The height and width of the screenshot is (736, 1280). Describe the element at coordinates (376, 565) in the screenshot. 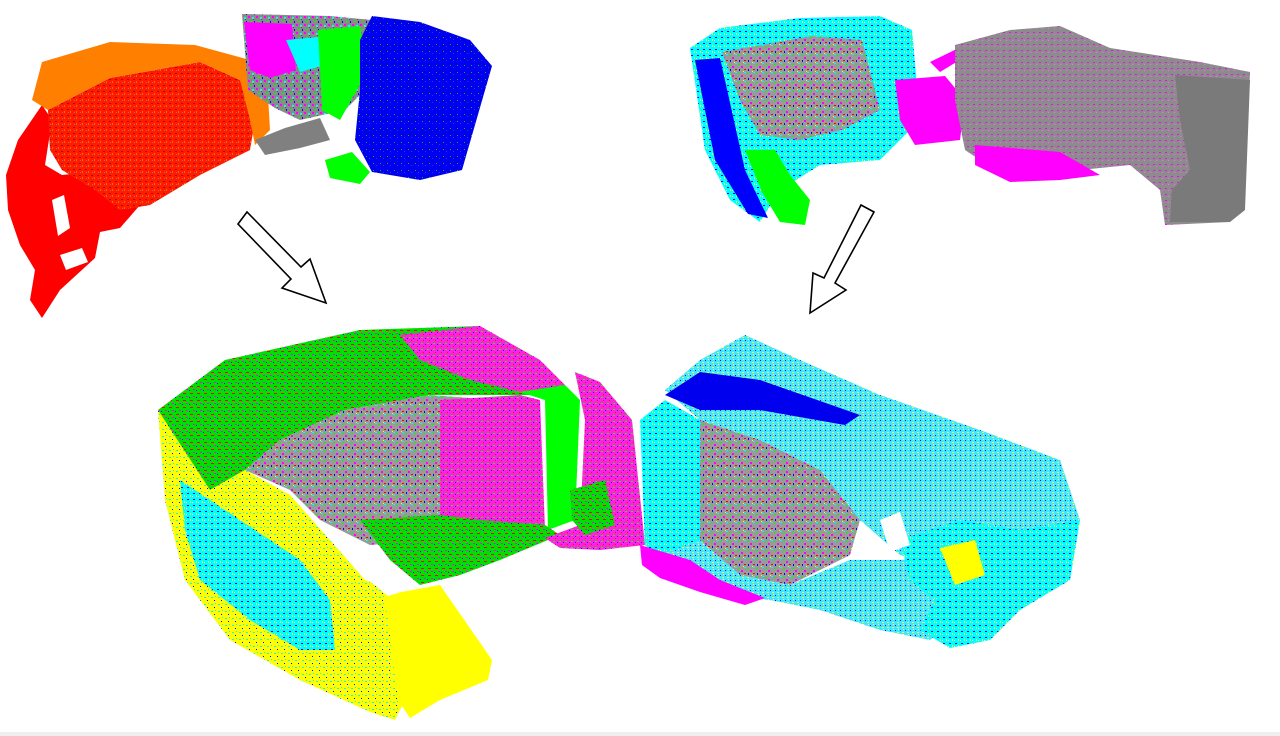

I see `merged-gap` at that location.